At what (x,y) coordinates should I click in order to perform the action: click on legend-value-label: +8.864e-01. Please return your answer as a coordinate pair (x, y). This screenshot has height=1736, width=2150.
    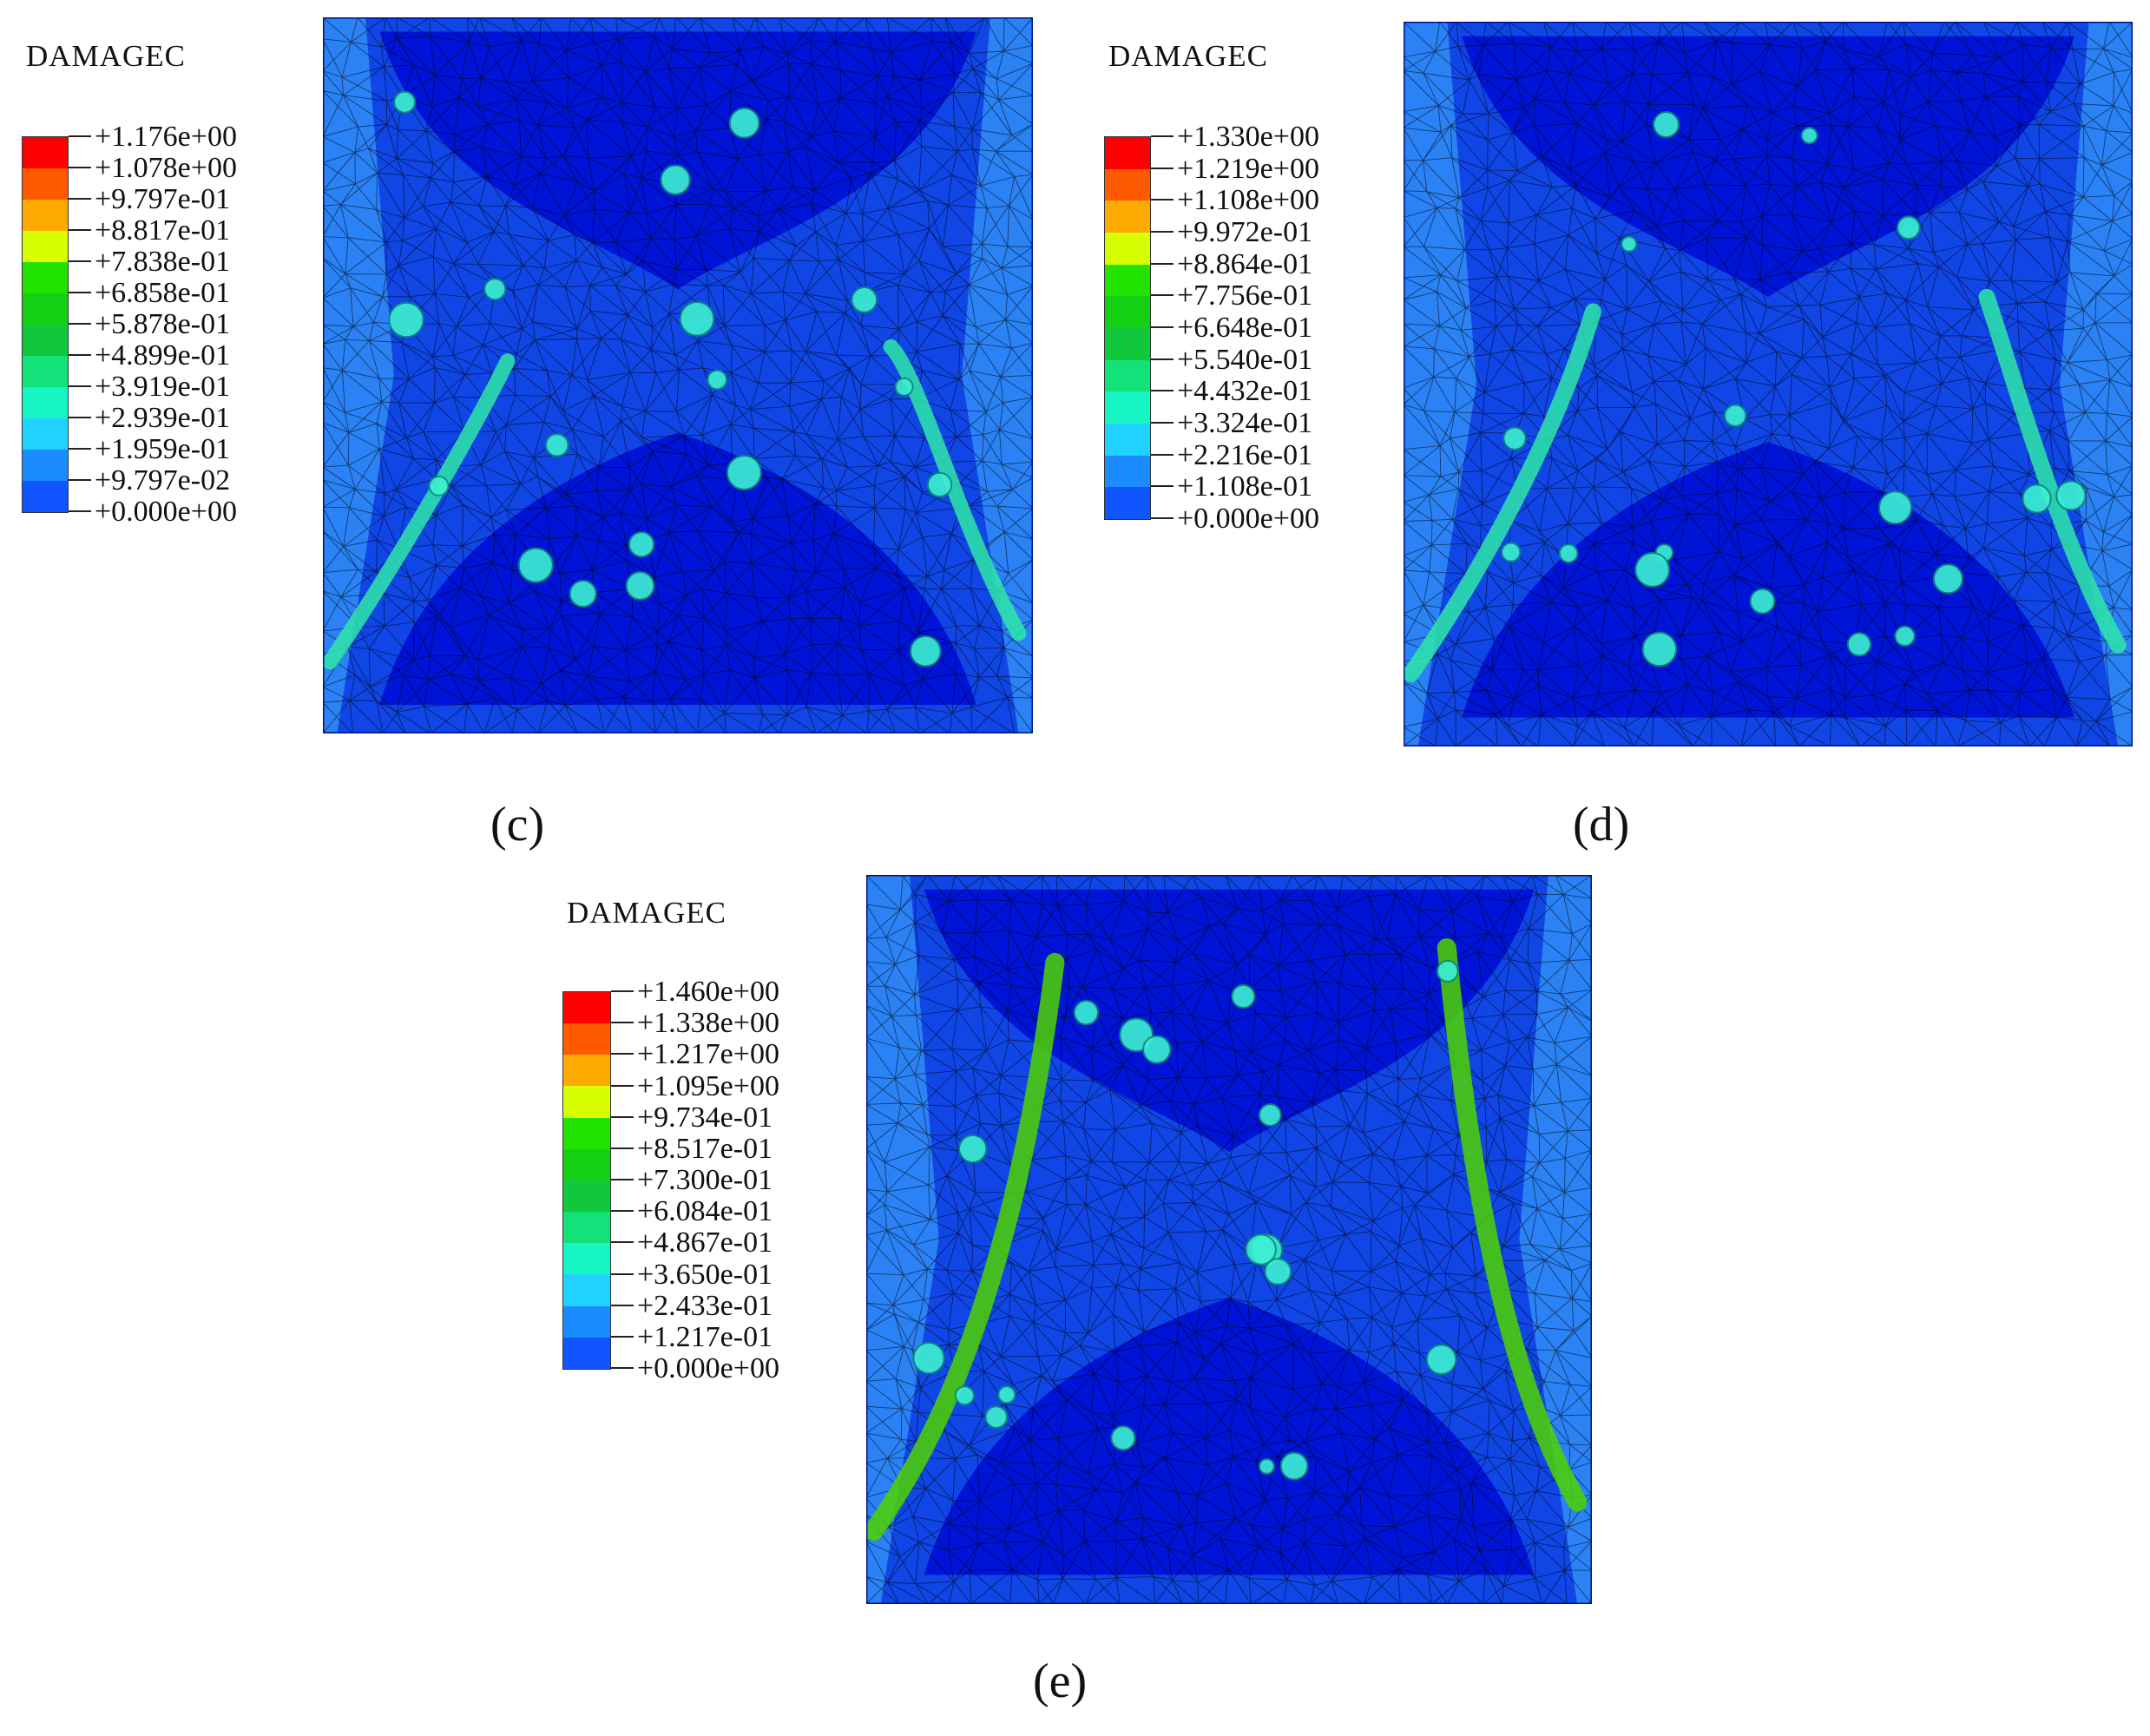
    Looking at the image, I should click on (1245, 263).